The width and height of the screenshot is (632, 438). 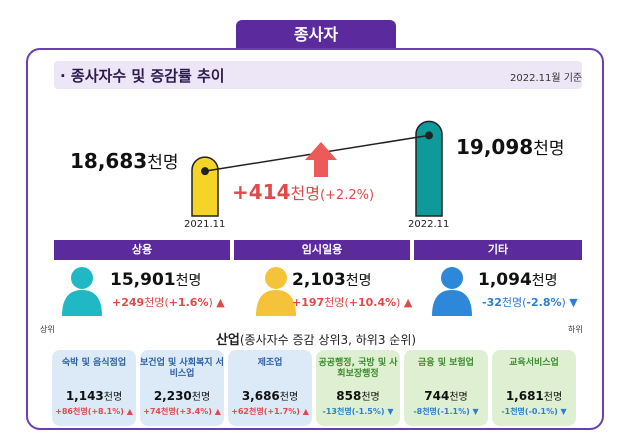 I want to click on industry-card-value: 3,686천명, so click(x=270, y=395).